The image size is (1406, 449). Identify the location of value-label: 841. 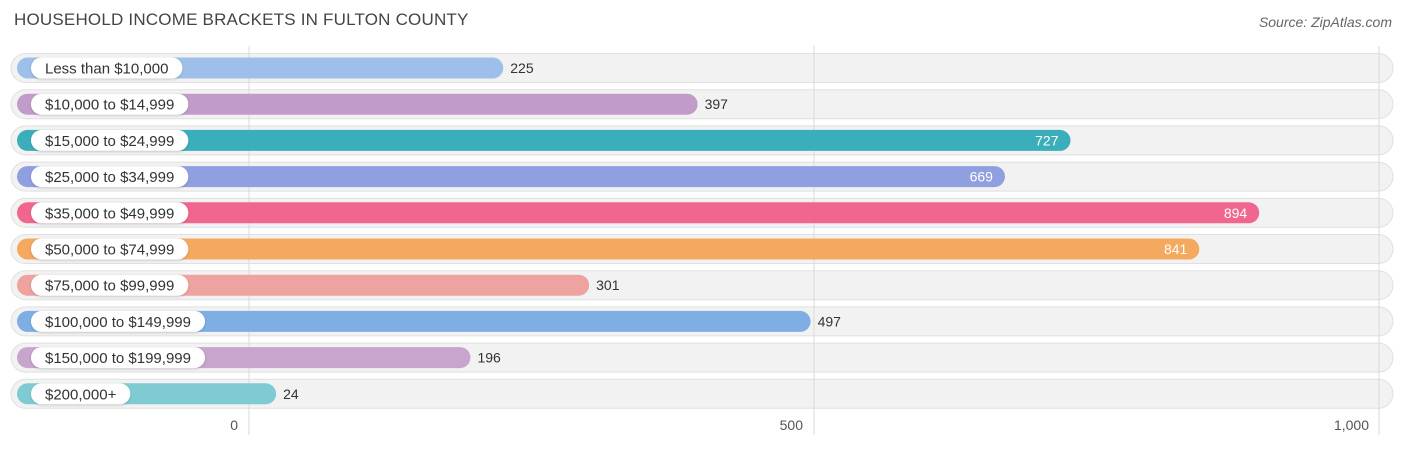
(1176, 249).